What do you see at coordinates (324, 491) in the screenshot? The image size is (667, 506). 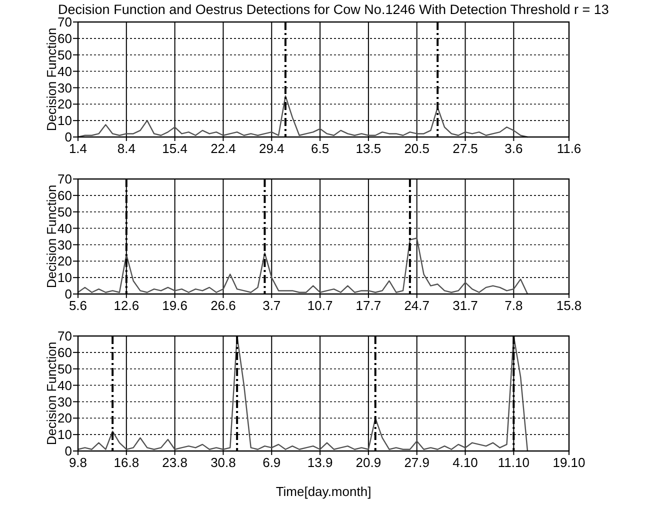 I see `x-axis-title: Time[day.month]` at bounding box center [324, 491].